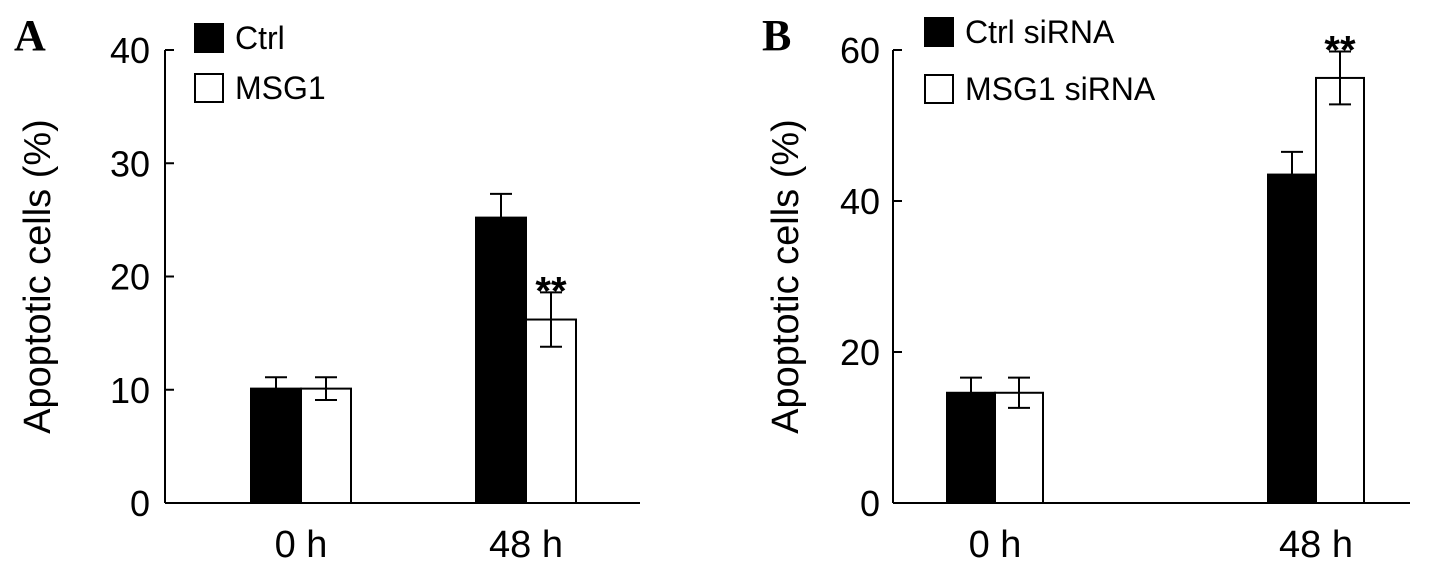  Describe the element at coordinates (939, 32) in the screenshot. I see `legend-swatch-ctrl-sirna` at that location.